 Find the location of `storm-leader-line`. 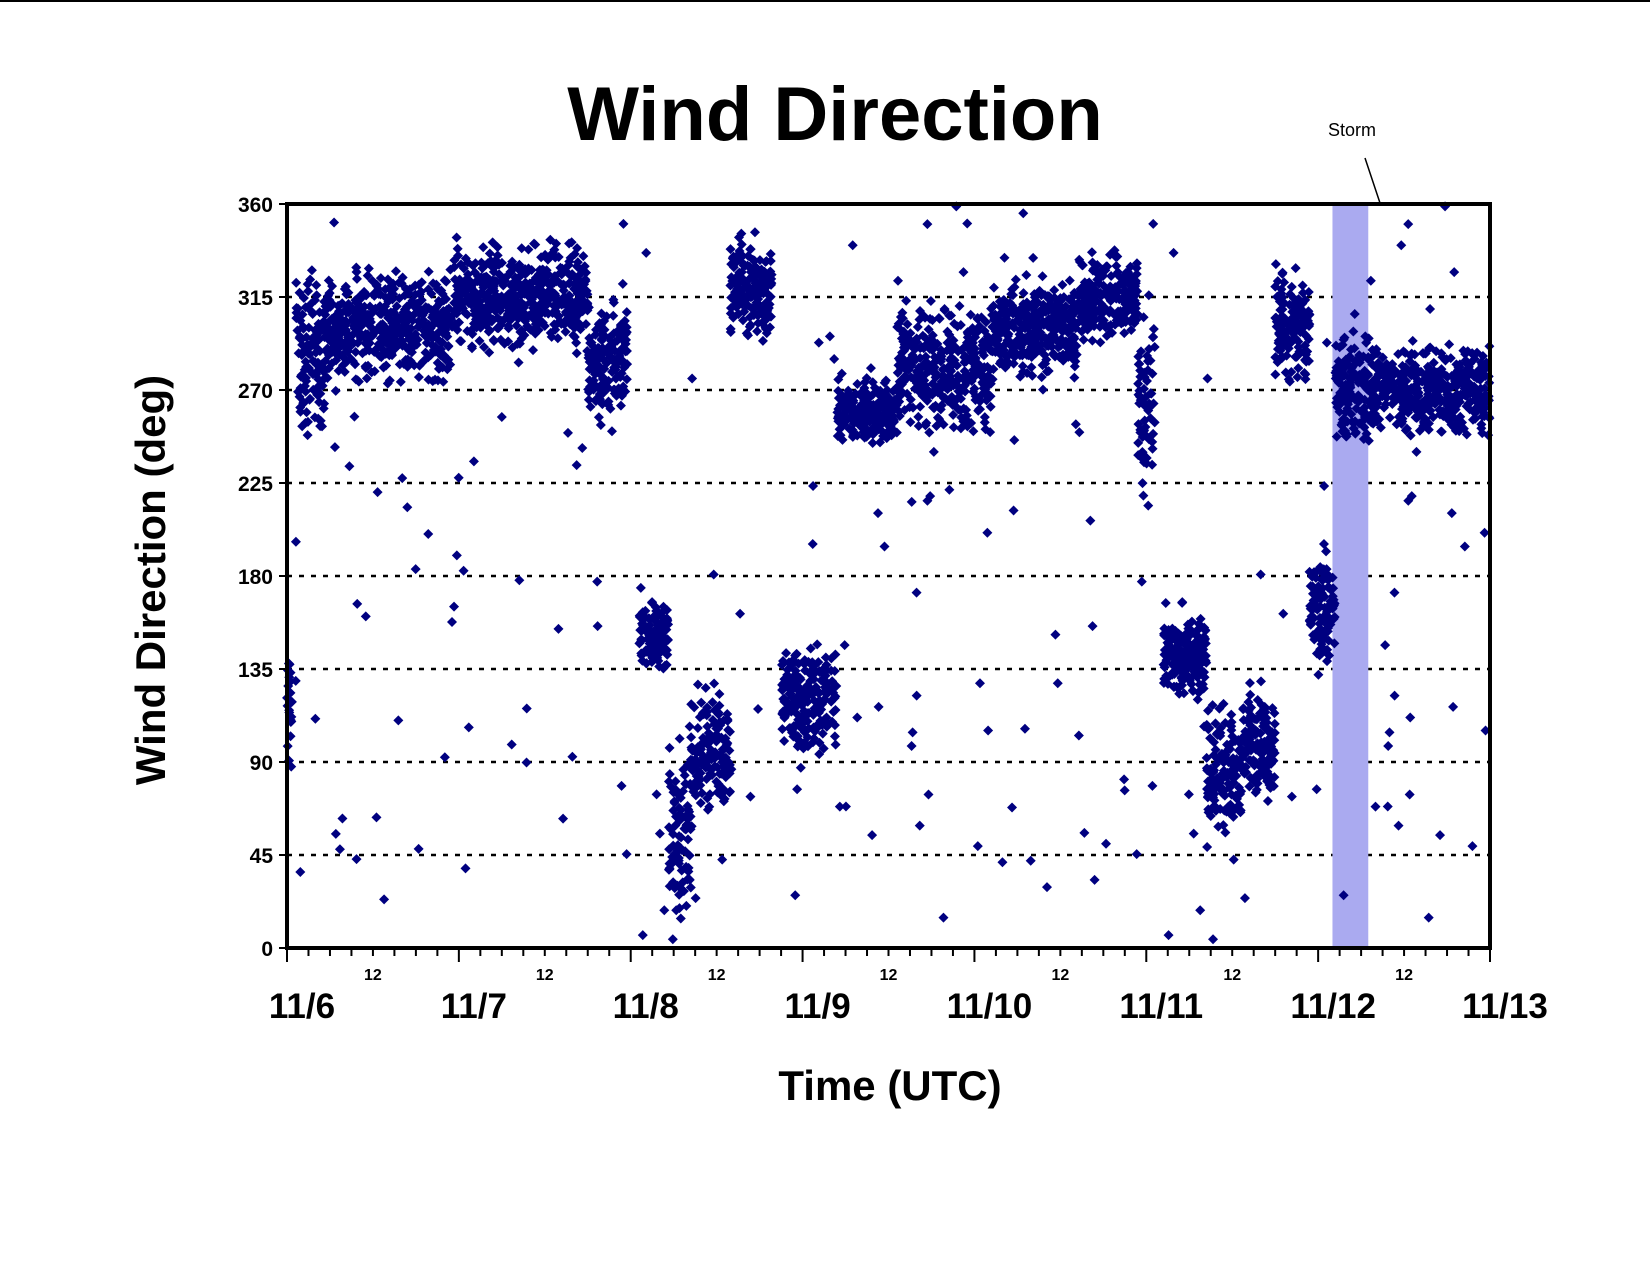

storm-leader-line is located at coordinates (1372, 180).